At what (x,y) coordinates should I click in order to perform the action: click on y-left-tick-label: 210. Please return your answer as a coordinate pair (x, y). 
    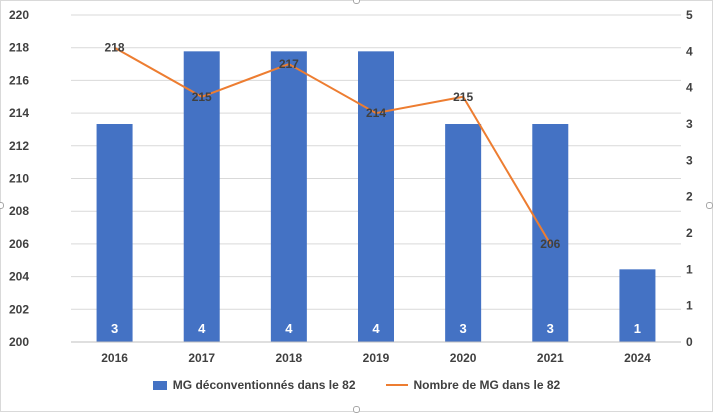
    Looking at the image, I should click on (19, 179).